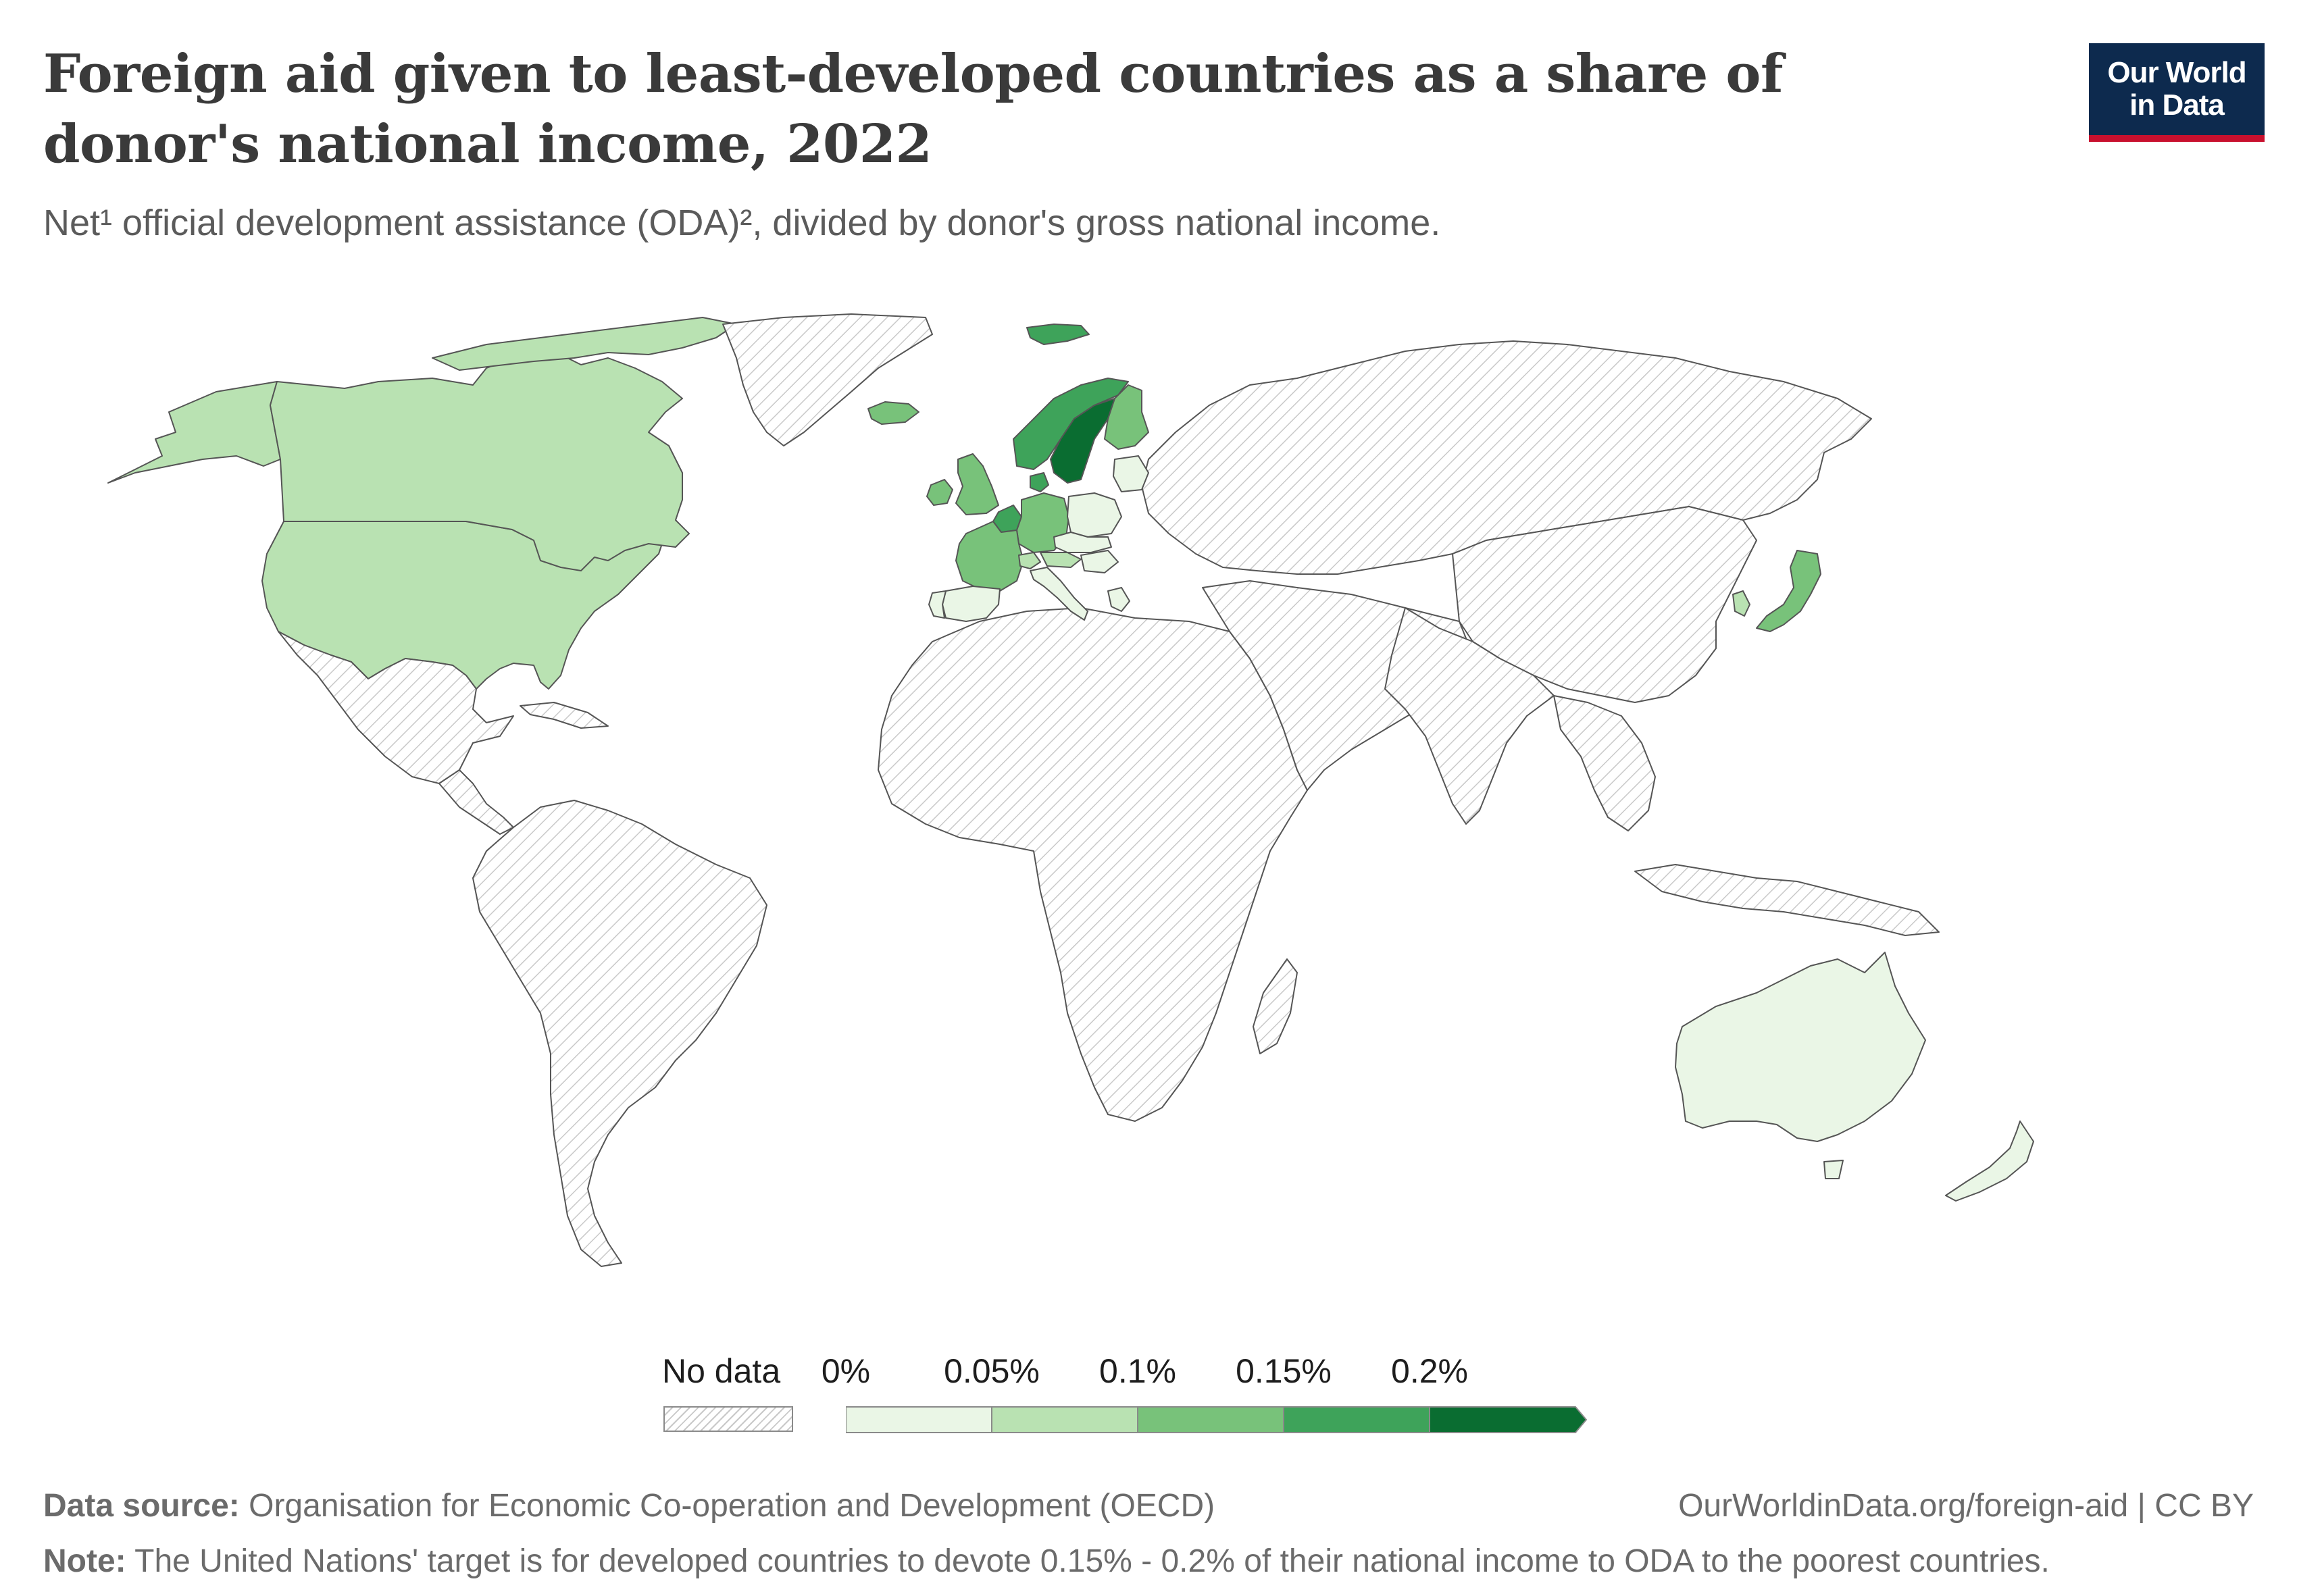 The height and width of the screenshot is (1596, 2297). What do you see at coordinates (937, 604) in the screenshot?
I see `country-portugal` at bounding box center [937, 604].